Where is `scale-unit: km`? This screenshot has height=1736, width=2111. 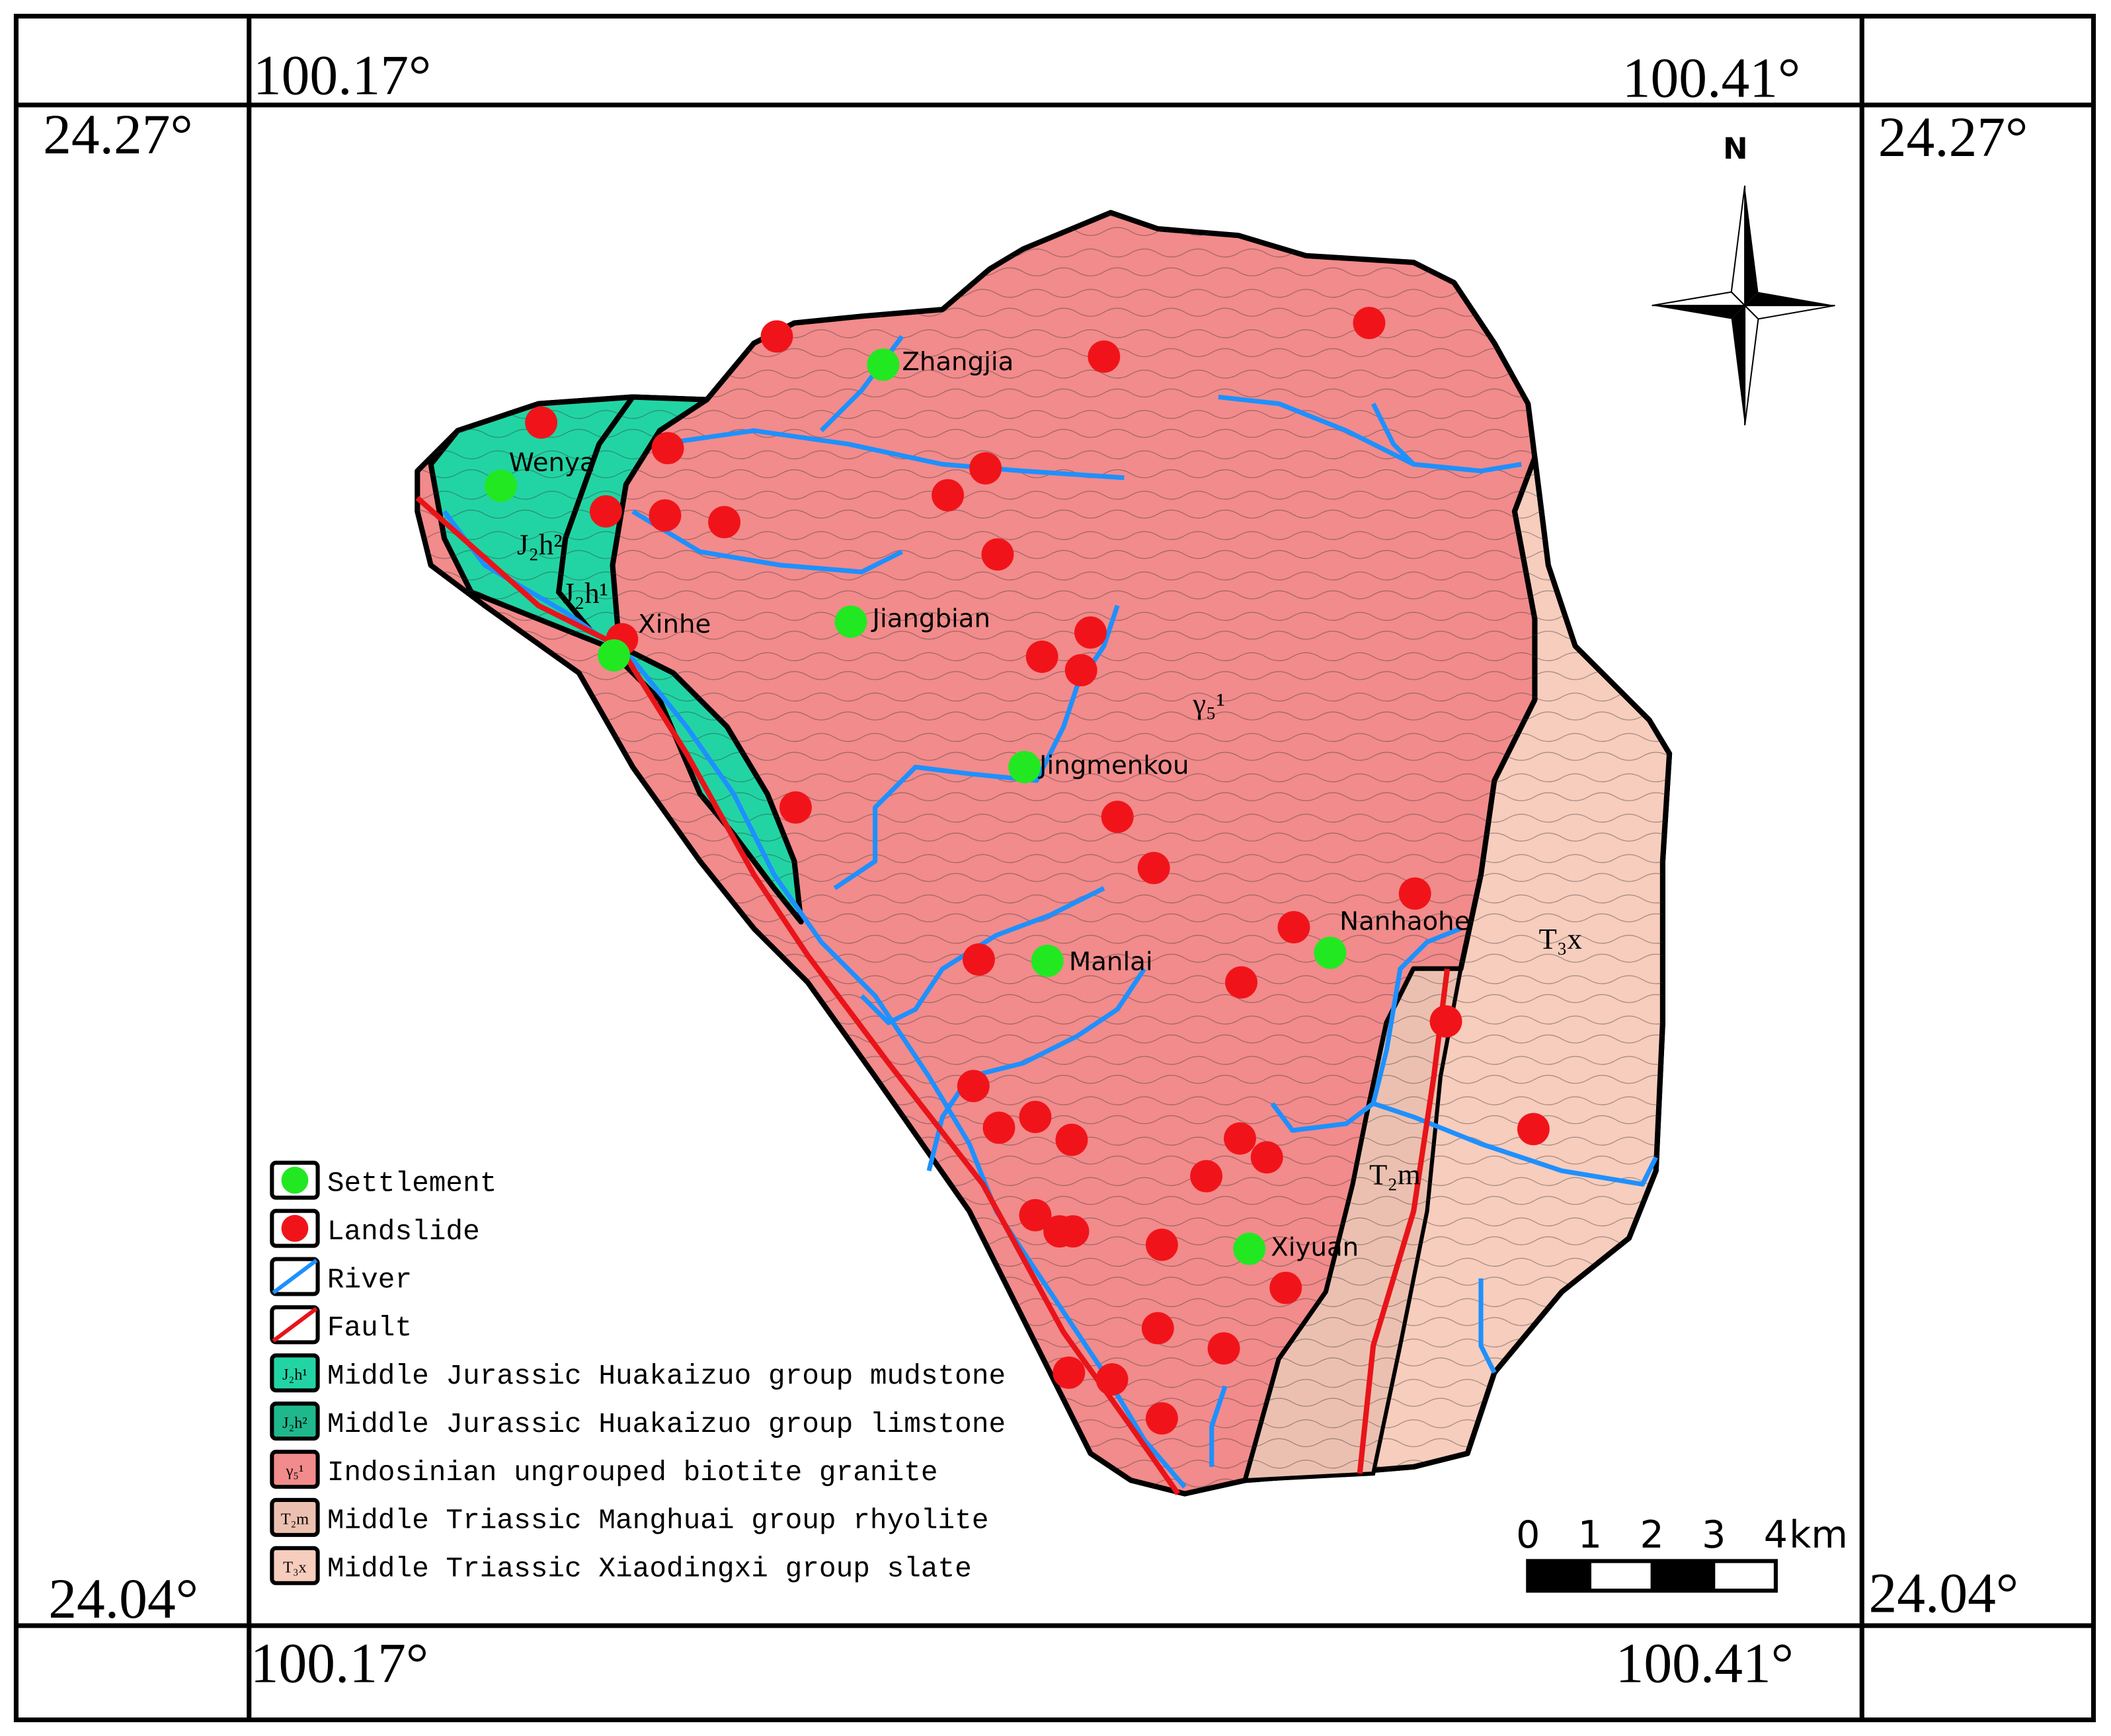
scale-unit: km is located at coordinates (1818, 1535).